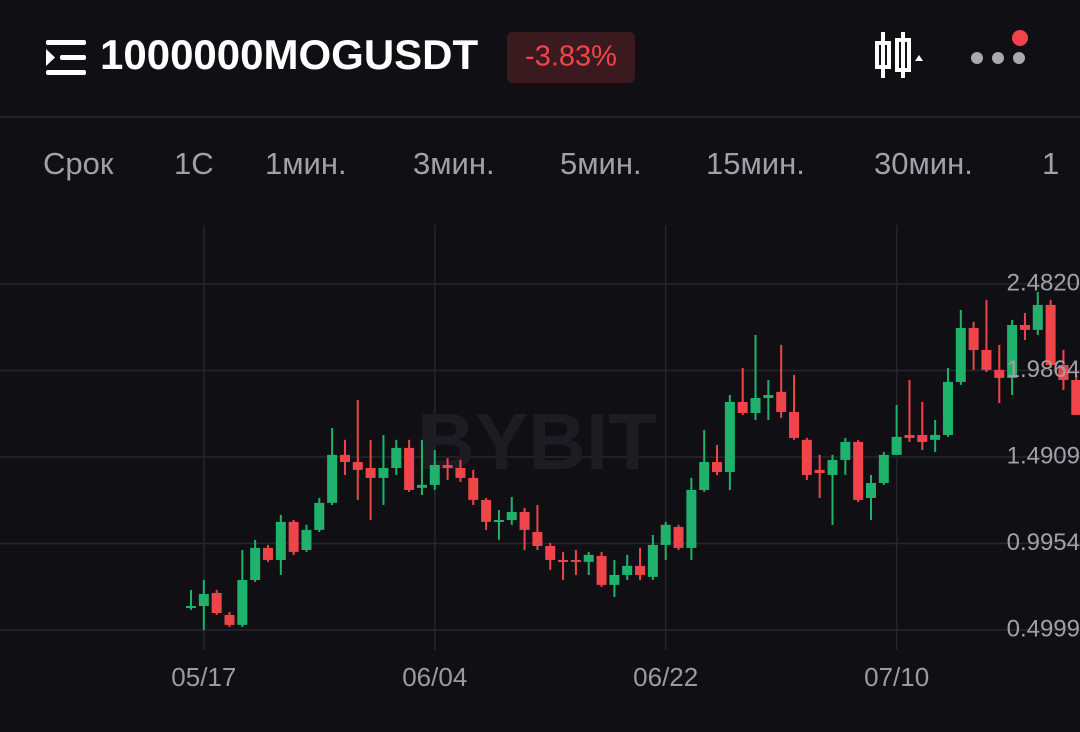 Image resolution: width=1080 pixels, height=732 pixels. Describe the element at coordinates (537, 441) in the screenshot. I see `watermark: BYBIT` at that location.